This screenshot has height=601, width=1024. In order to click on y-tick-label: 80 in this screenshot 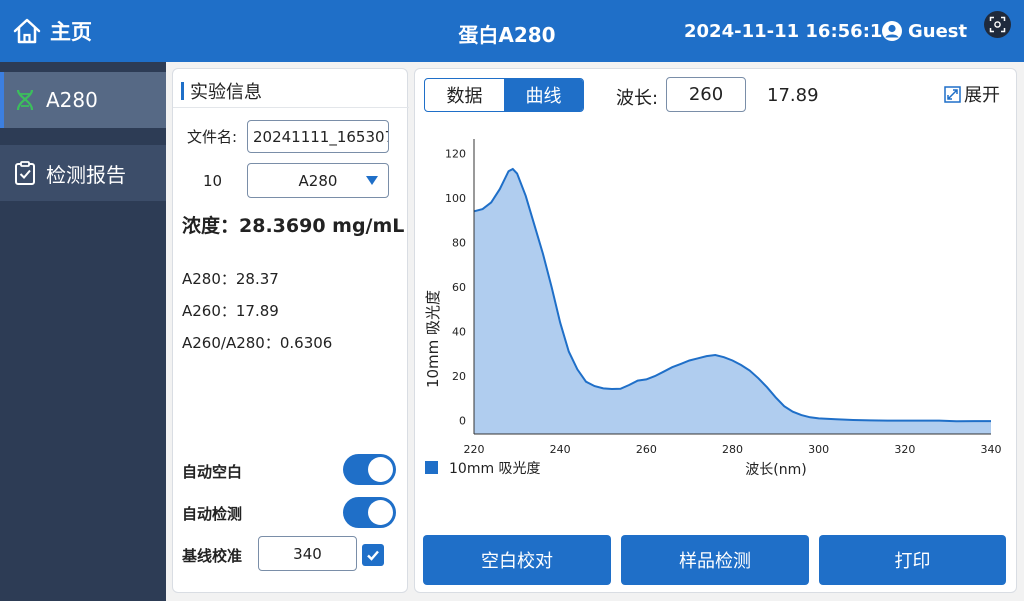, I will do `click(459, 243)`.